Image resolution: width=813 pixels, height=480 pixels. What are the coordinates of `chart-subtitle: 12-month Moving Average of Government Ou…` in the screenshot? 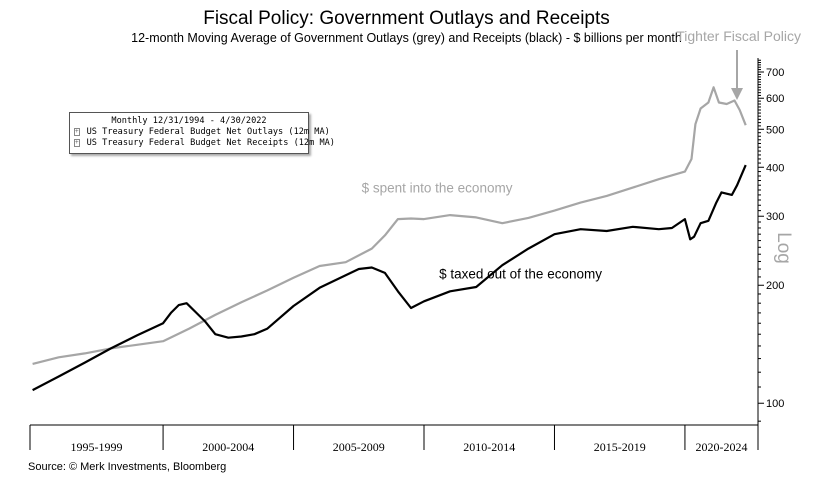 It's located at (406, 38).